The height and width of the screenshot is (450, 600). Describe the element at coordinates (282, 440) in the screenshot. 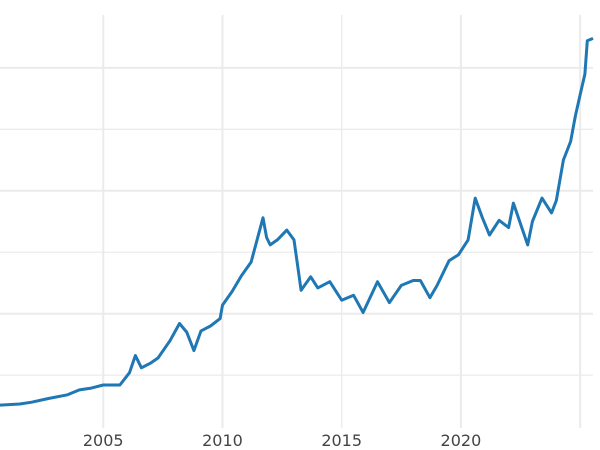

I see `x-axis-ticks: 2005 2010 2015 2020` at that location.